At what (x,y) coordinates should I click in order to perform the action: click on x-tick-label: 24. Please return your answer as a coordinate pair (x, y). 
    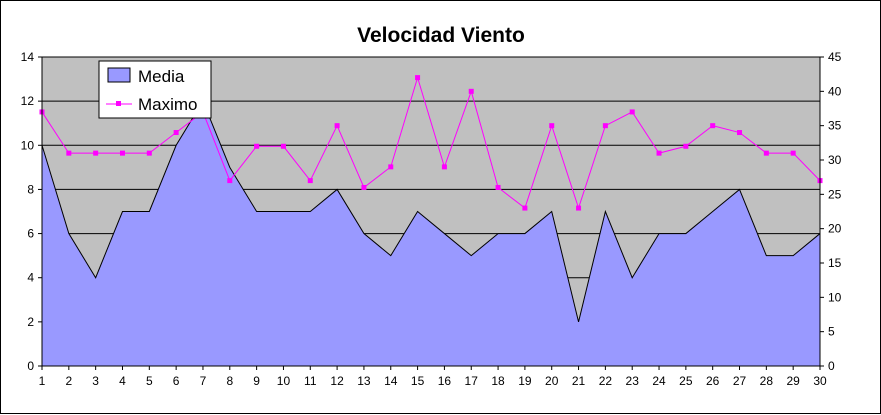
    Looking at the image, I should click on (659, 381).